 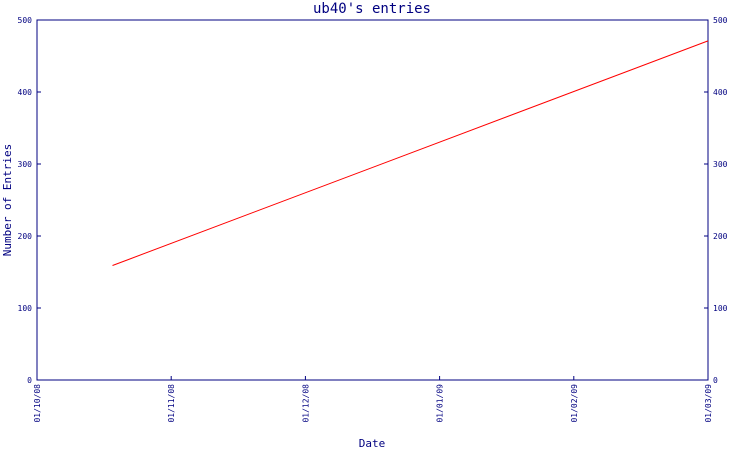 What do you see at coordinates (720, 92) in the screenshot?
I see `y-tick-label-right: 400` at bounding box center [720, 92].